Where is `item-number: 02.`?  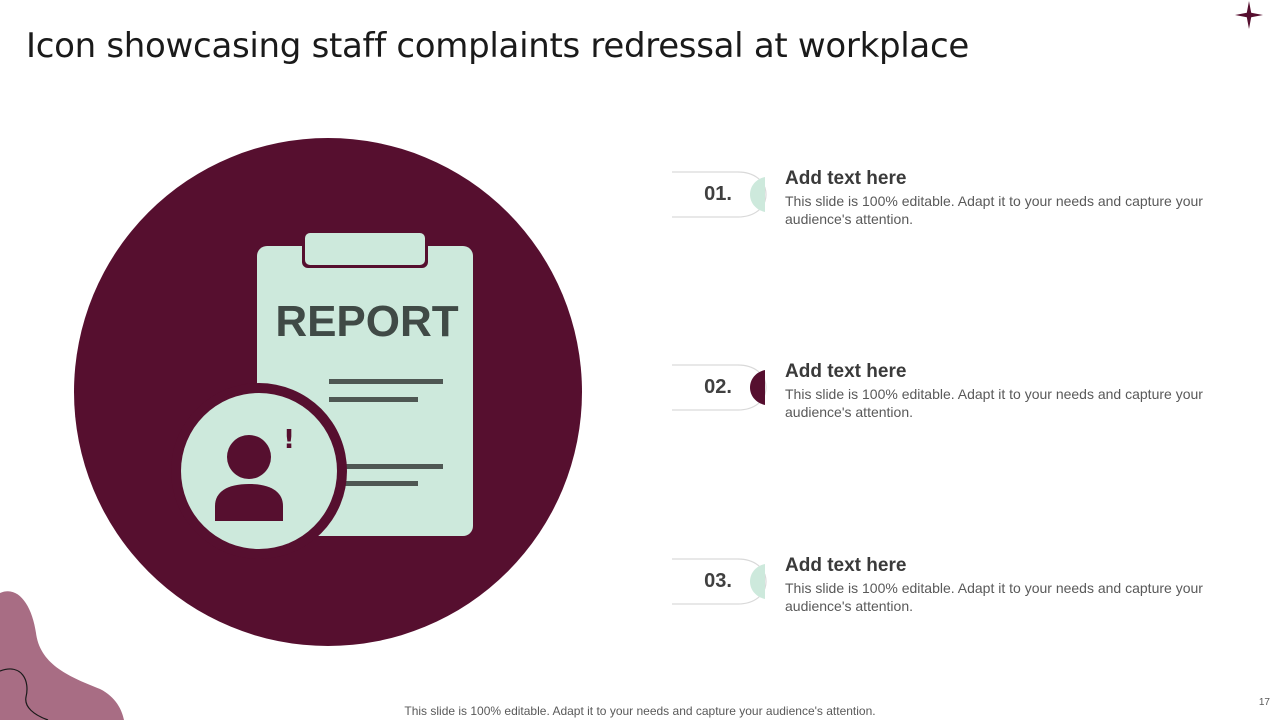 item-number: 02. is located at coordinates (718, 387).